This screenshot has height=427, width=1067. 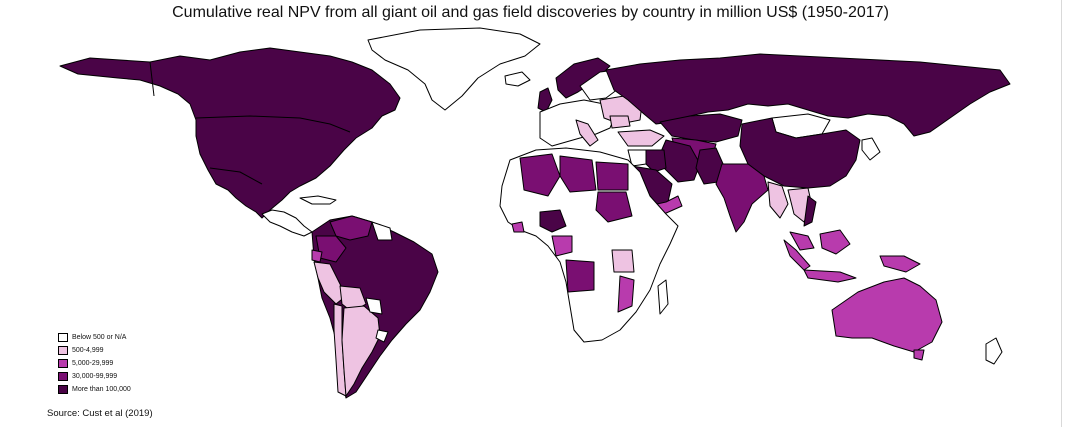 What do you see at coordinates (612, 176) in the screenshot?
I see `egypt` at bounding box center [612, 176].